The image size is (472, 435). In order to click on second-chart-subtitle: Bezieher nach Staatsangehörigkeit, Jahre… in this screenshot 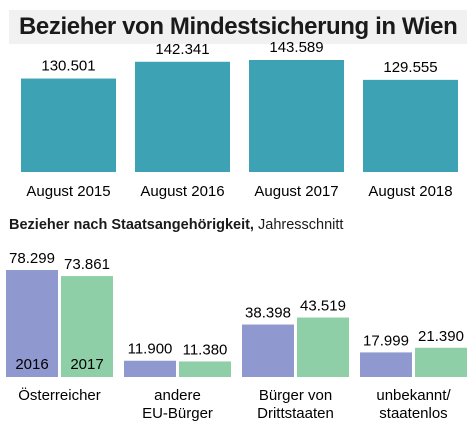, I will do `click(176, 225)`.